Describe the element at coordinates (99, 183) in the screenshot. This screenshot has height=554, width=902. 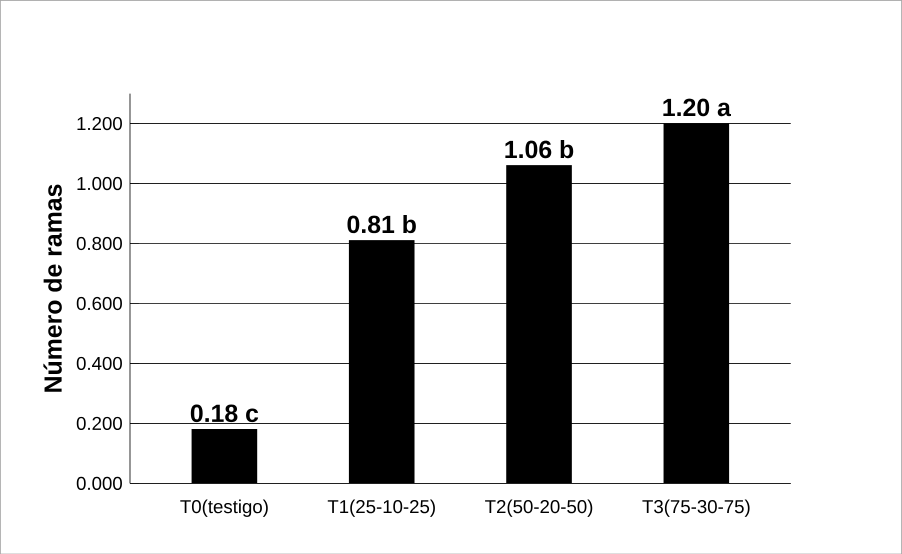
I see `y-tick-label: 1.000` at that location.